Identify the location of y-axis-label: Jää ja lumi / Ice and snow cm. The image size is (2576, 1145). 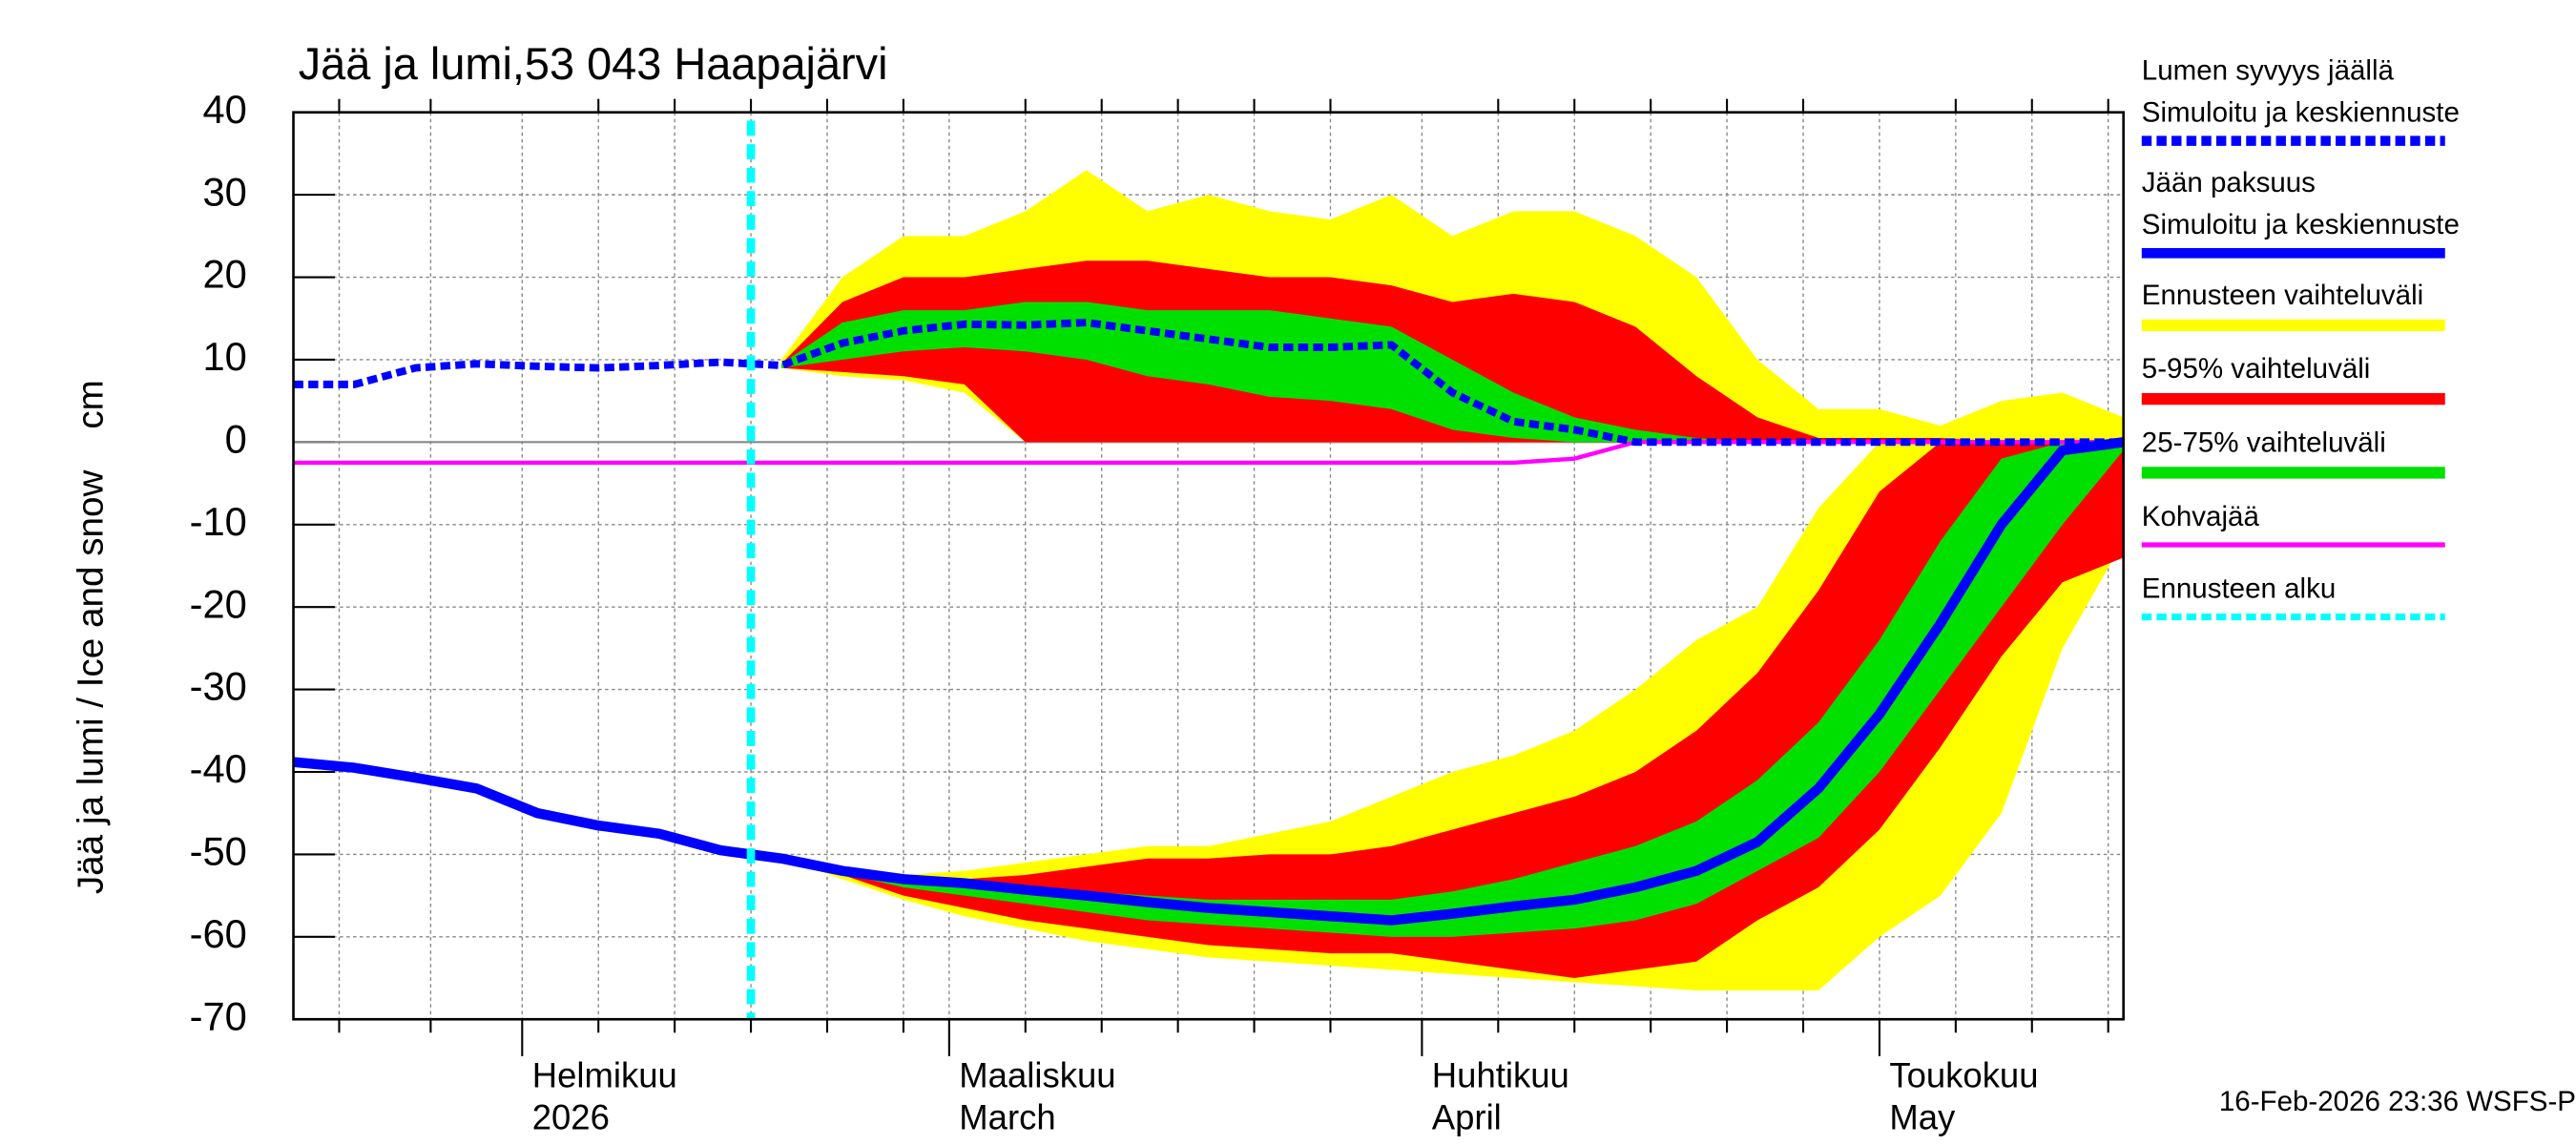
(91, 637).